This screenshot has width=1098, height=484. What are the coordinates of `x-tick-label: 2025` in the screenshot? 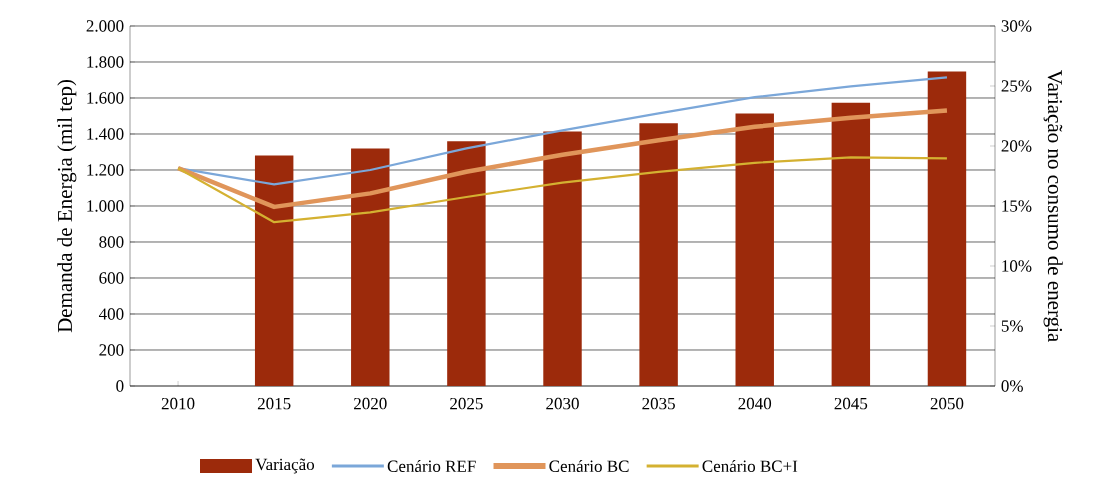 It's located at (466, 403).